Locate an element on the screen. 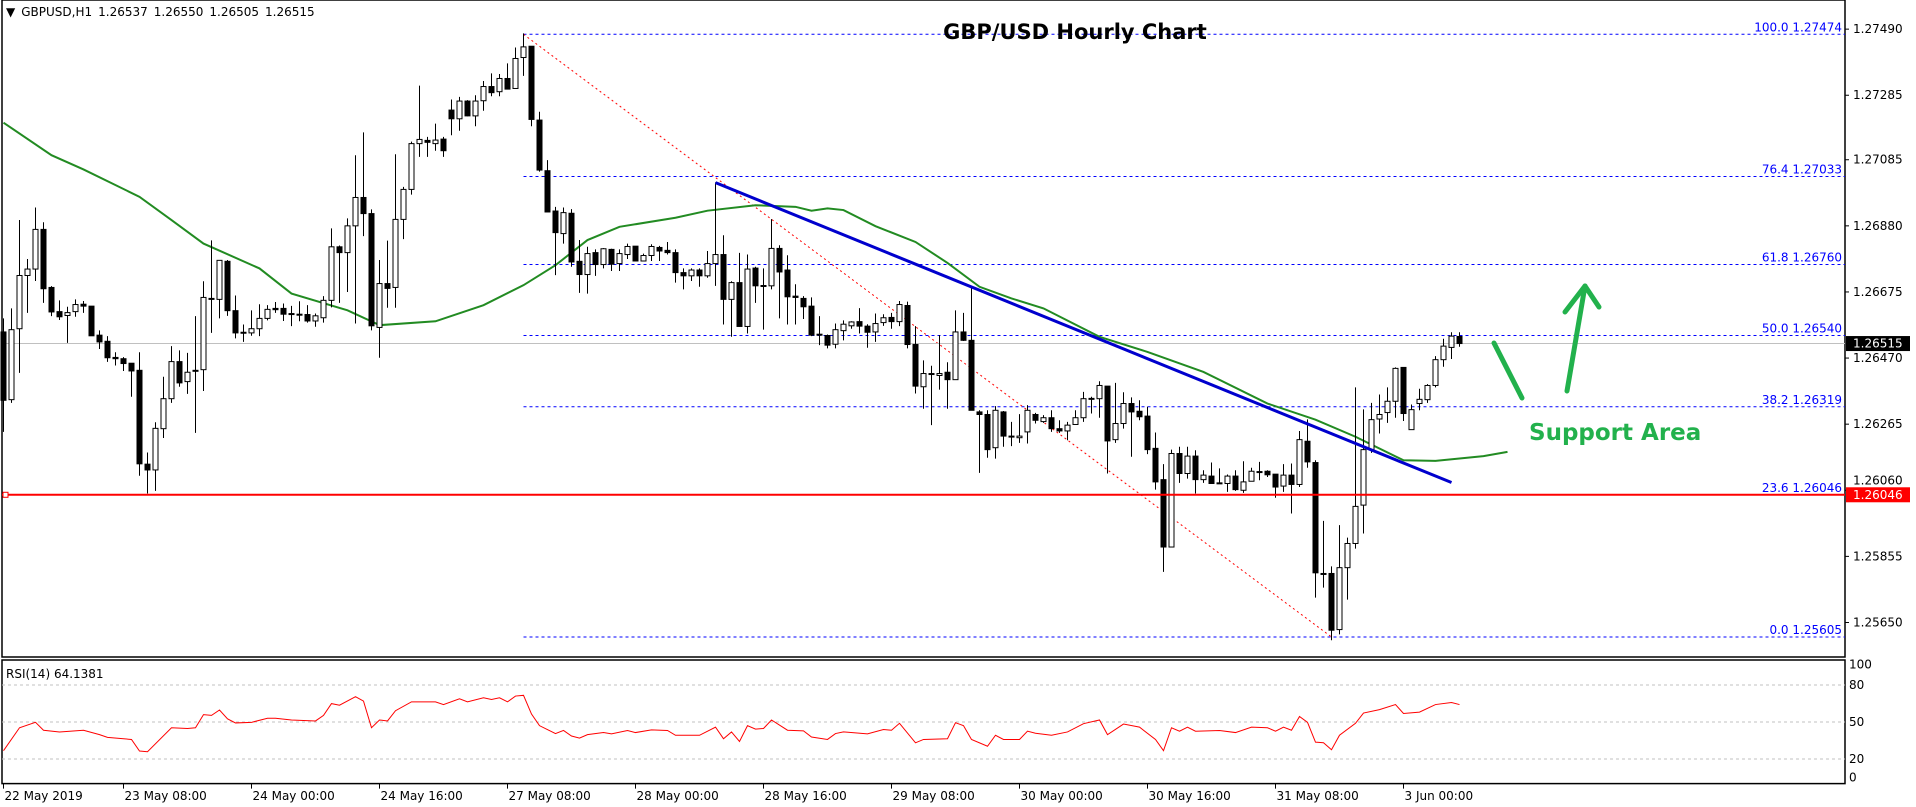 The image size is (1916, 807). price-axis-label: 1.25650 is located at coordinates (1878, 622).